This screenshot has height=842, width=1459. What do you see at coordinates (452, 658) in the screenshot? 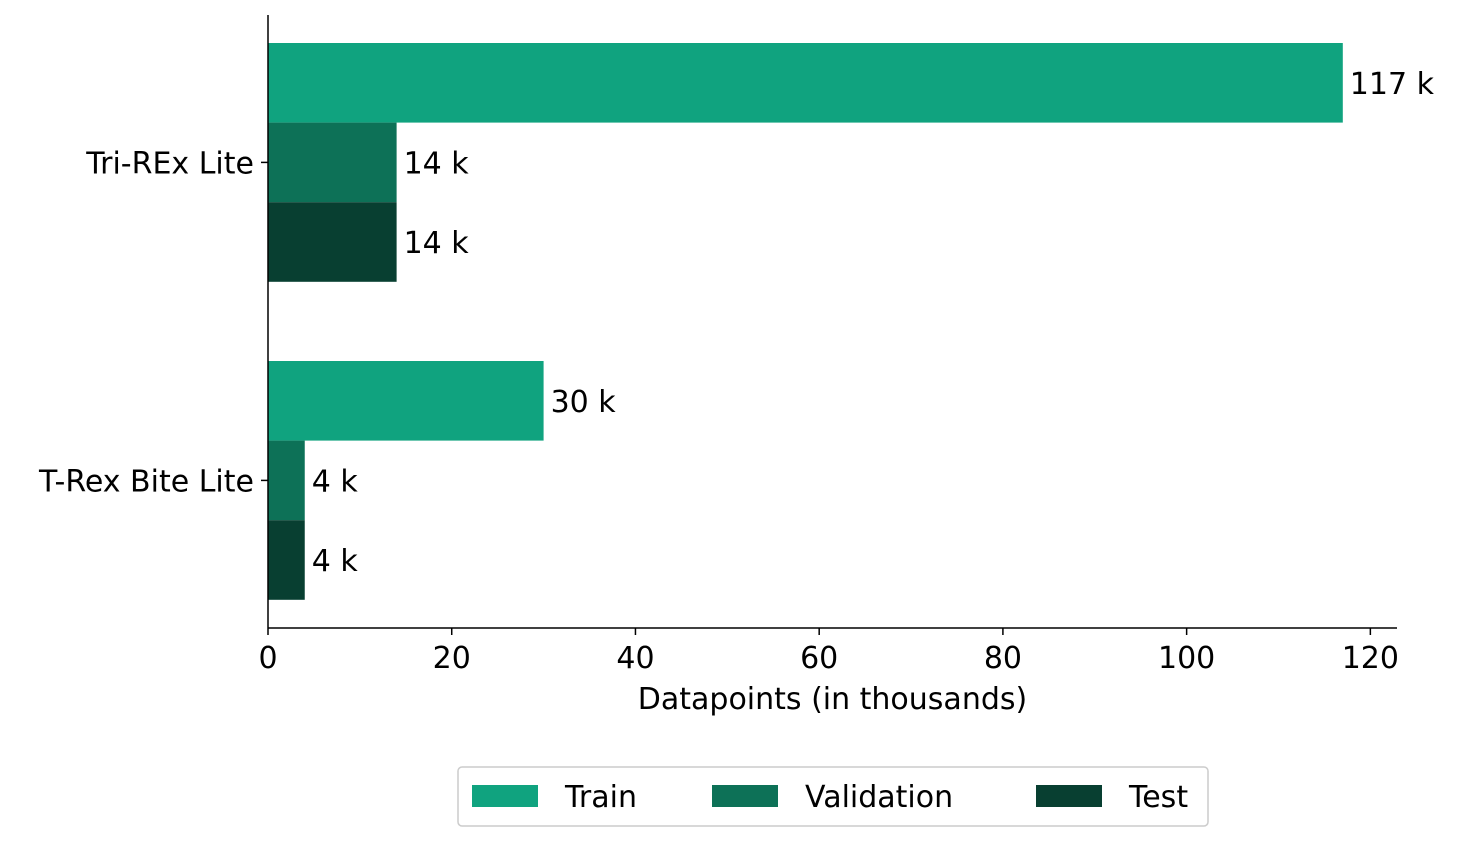
I see `x-tick-label: 20` at bounding box center [452, 658].